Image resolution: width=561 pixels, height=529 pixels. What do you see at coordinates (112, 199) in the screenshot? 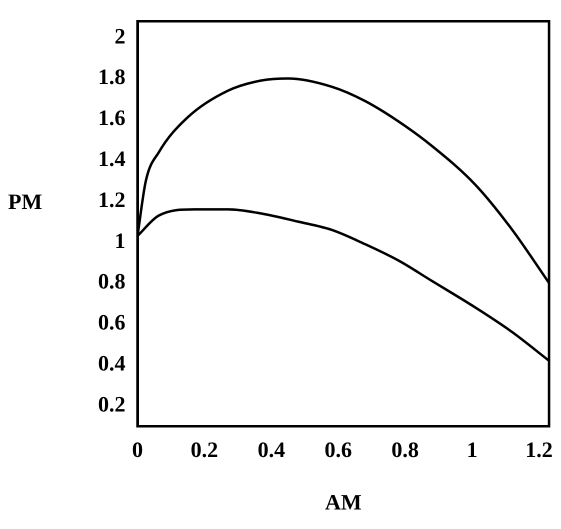
I see `y-tick-label: 1.2` at bounding box center [112, 199].